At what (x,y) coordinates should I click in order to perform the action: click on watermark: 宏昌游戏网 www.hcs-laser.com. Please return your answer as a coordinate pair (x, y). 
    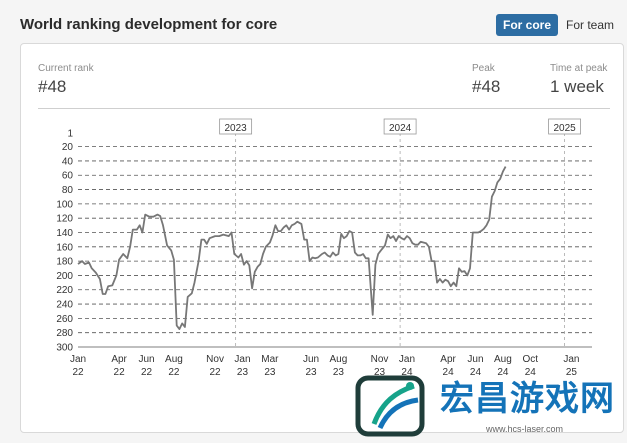
    Looking at the image, I should click on (488, 405).